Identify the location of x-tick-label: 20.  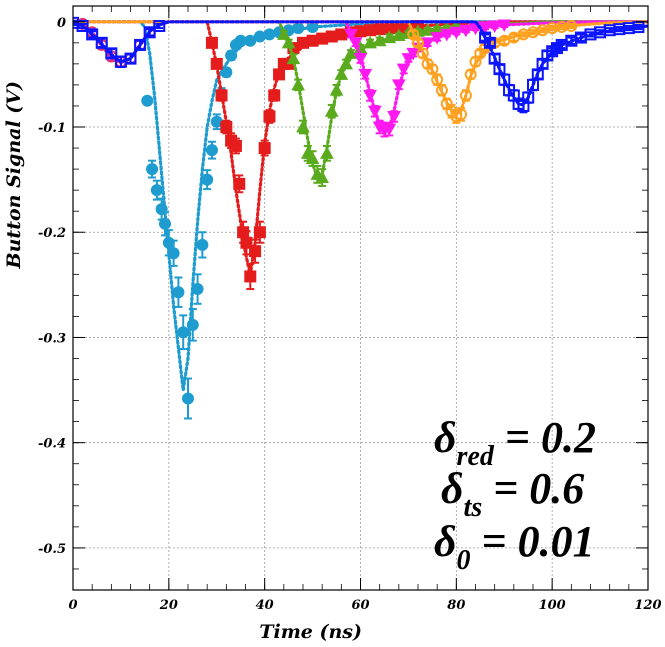
(168, 605).